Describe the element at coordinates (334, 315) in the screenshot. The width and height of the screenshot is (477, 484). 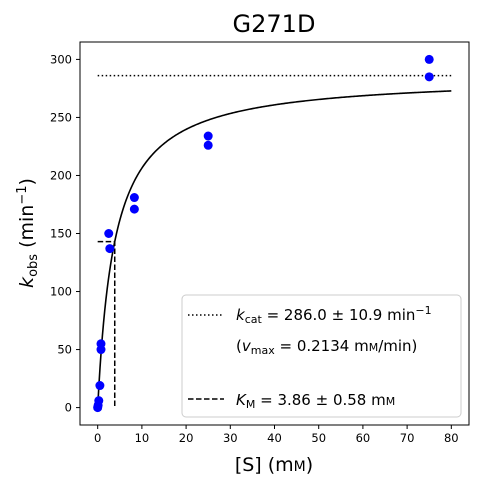
I see `legend-kcat-label: kcat = 286.0 ± 10.9 min−1` at that location.